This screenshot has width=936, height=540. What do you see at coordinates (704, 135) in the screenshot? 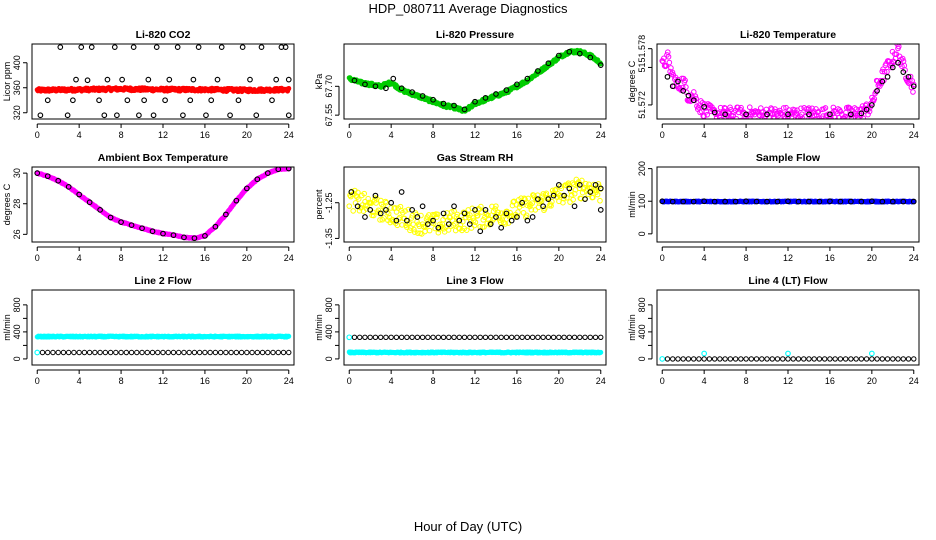
I see `x-tick-label: 4` at bounding box center [704, 135].